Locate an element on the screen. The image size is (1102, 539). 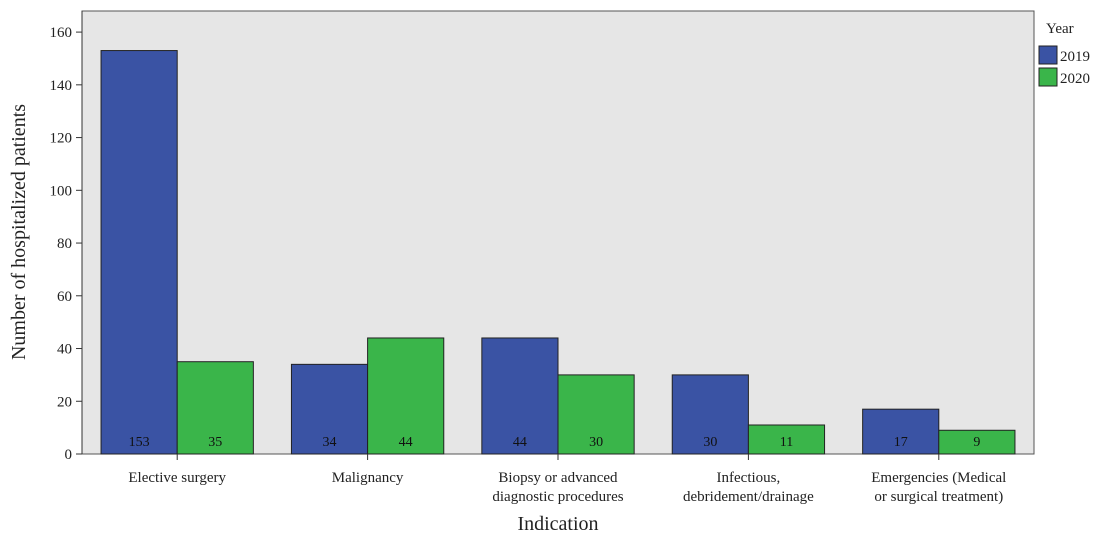
bar-labels: 153 35 34 44 44 30 30 11 17 9 is located at coordinates (555, 442).